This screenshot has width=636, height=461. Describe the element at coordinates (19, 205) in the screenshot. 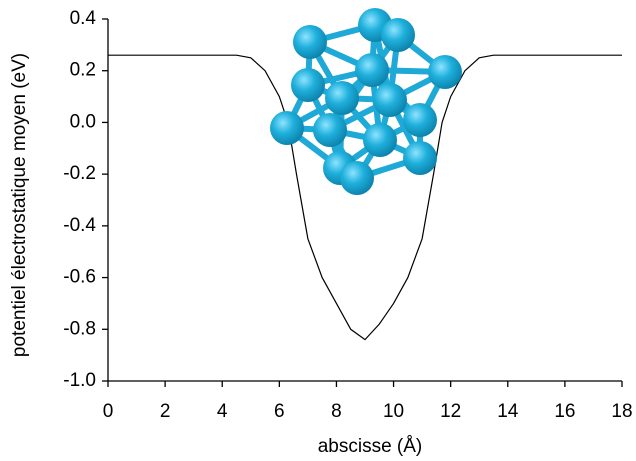

I see `y-axis-label: potentiel électrostatique moyen (eV)` at that location.